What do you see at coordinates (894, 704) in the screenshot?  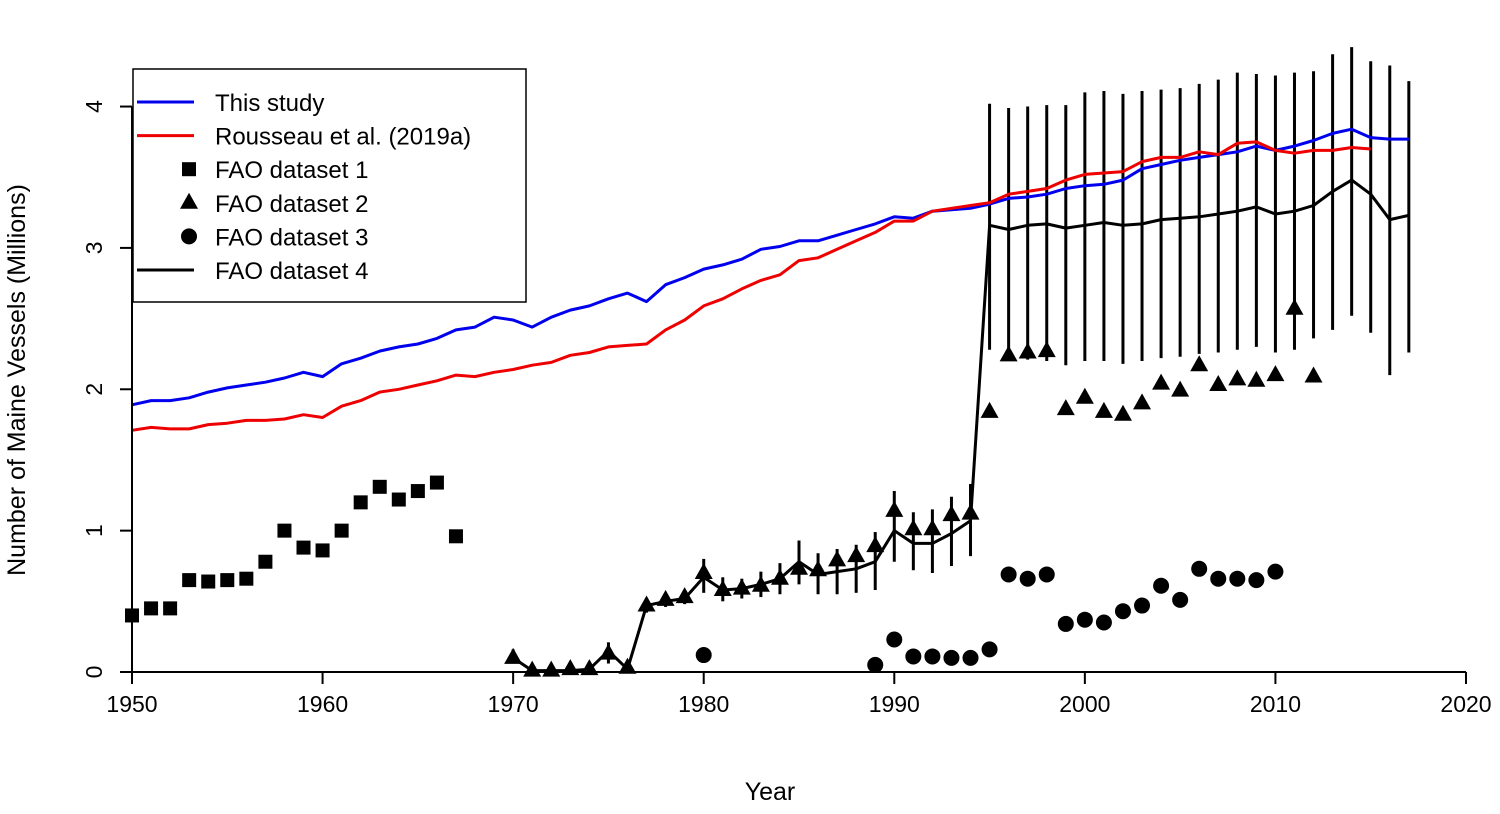 I see `x-tick-label: 1990` at bounding box center [894, 704].